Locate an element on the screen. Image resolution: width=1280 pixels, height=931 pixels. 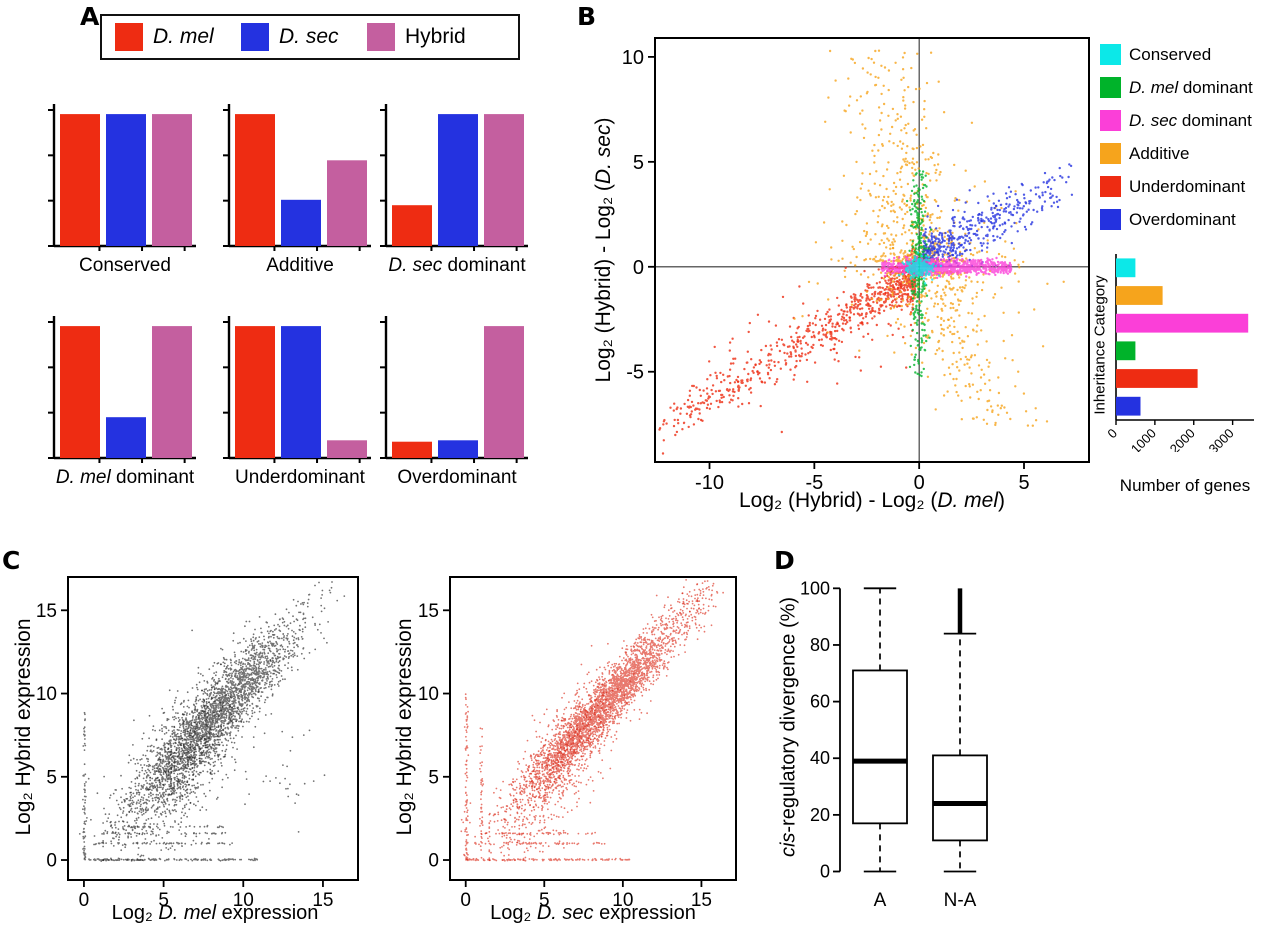
hybrid-color-swatch is located at coordinates (381, 37).